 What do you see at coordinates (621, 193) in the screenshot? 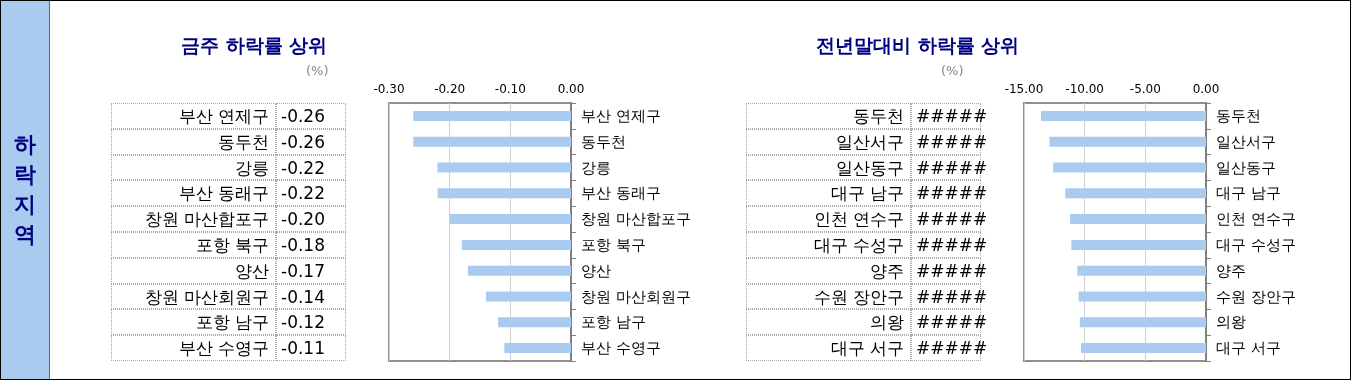
I see `y-tick-label: 부산 동래구` at bounding box center [621, 193].